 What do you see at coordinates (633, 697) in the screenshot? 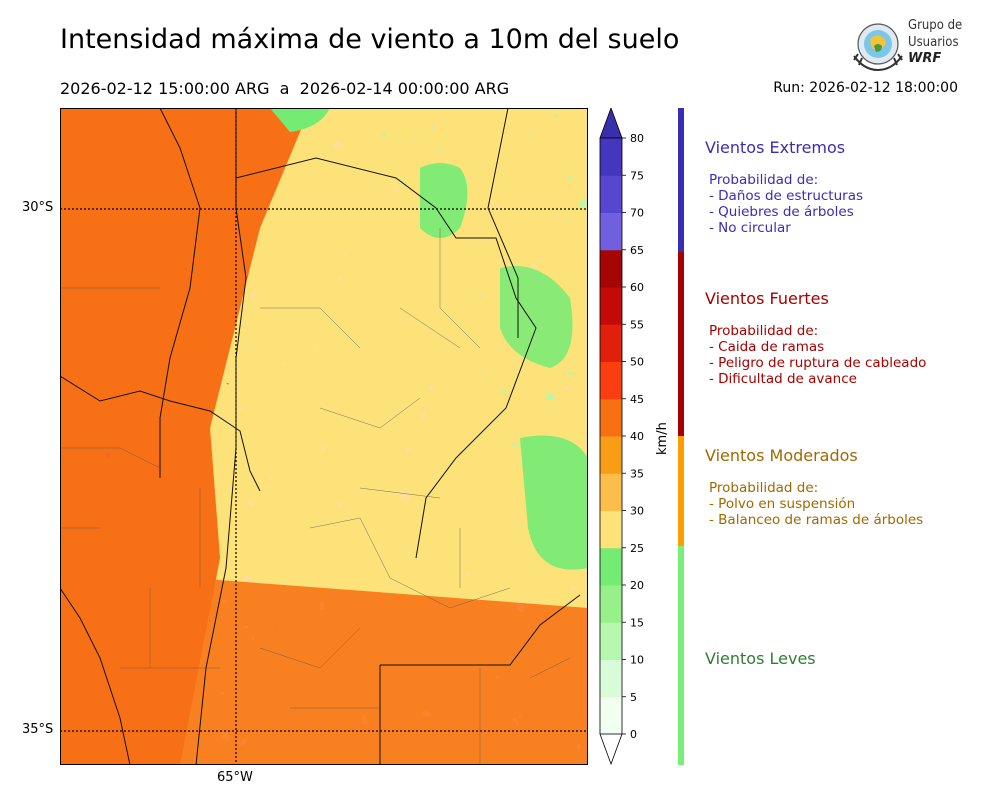
I see `colorbar-tick-label: 5` at bounding box center [633, 697].